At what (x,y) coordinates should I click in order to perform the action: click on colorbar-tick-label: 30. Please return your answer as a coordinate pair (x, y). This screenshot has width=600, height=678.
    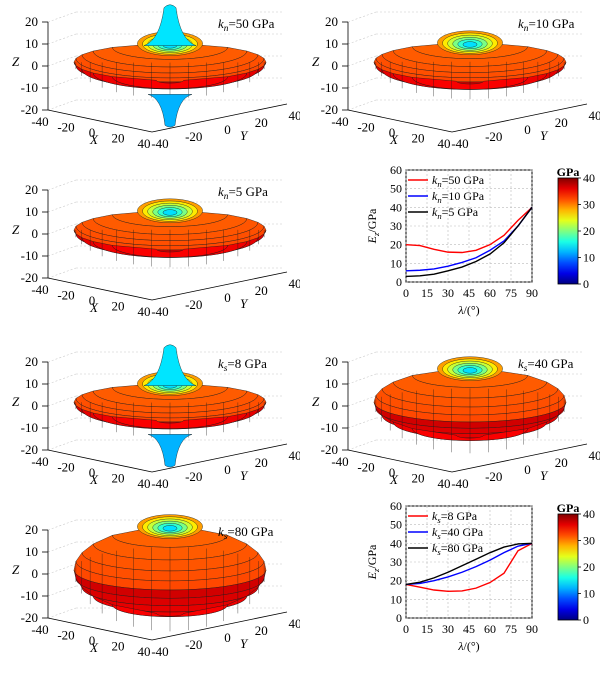
    Looking at the image, I should click on (589, 205).